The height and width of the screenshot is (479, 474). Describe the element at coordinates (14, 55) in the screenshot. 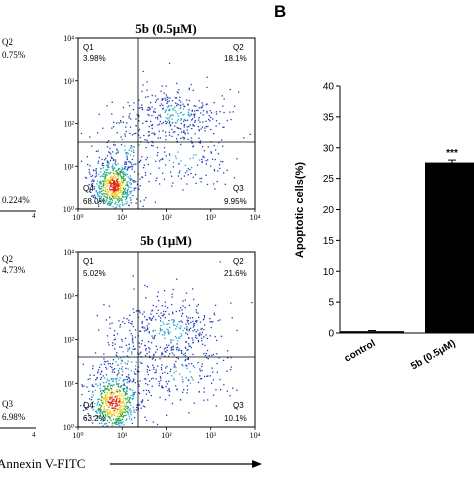

I see `left-top-q2-value: 0.75%` at that location.